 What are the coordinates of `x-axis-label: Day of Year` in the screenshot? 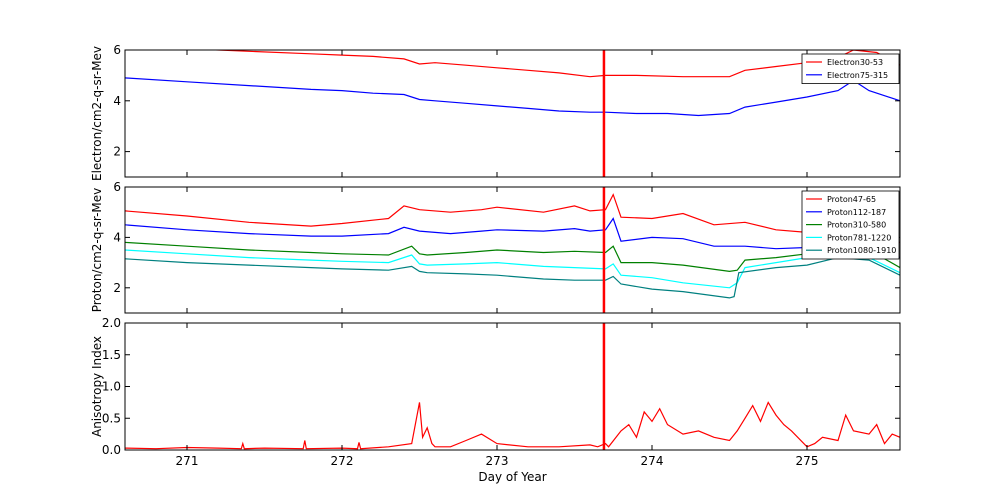 It's located at (512, 477).